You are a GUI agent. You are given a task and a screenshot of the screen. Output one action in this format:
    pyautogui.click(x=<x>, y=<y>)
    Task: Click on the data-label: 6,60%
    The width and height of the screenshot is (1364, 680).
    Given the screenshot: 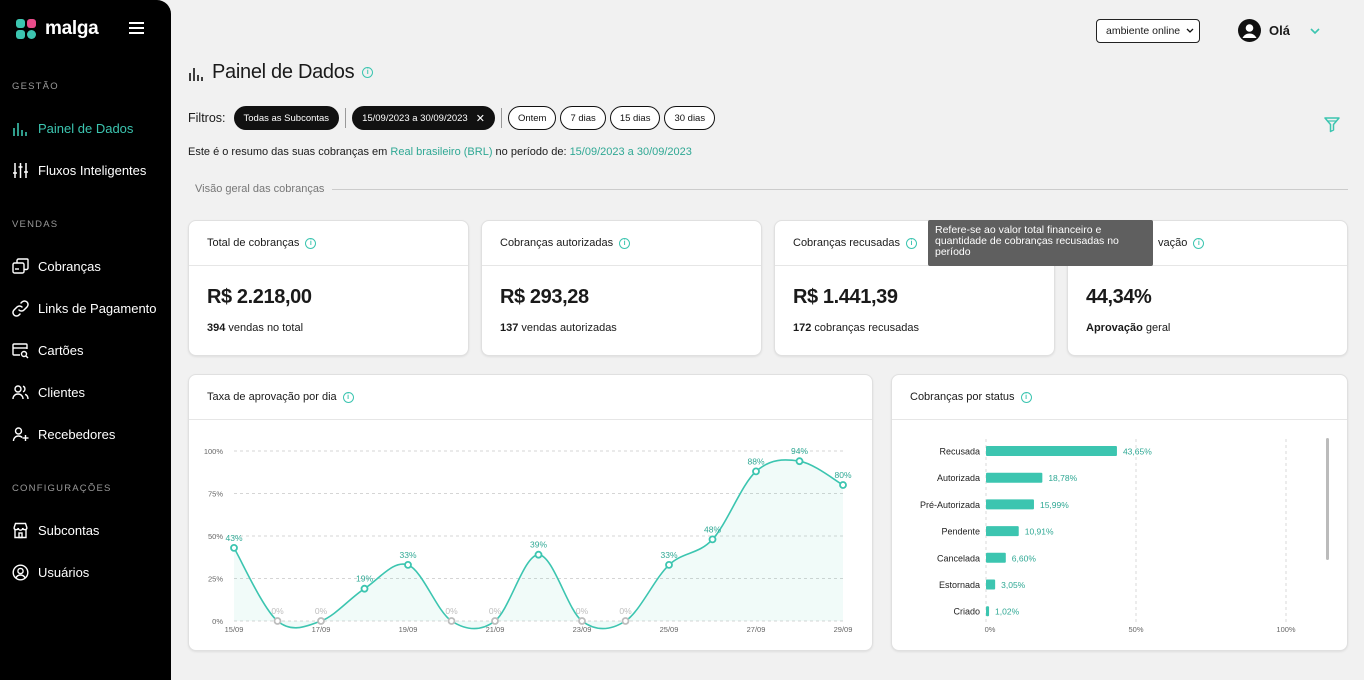 What is the action you would take?
    pyautogui.click(x=1024, y=558)
    